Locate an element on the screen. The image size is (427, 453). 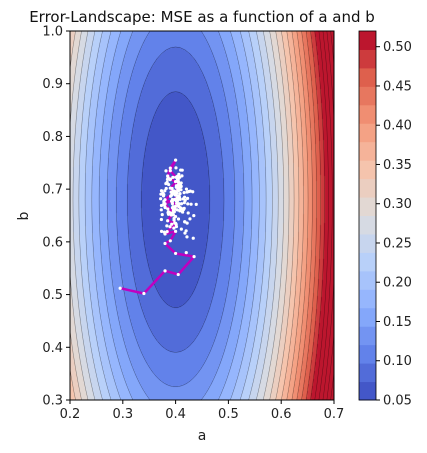
y-tick-label: 0.8 is located at coordinates (52, 137).